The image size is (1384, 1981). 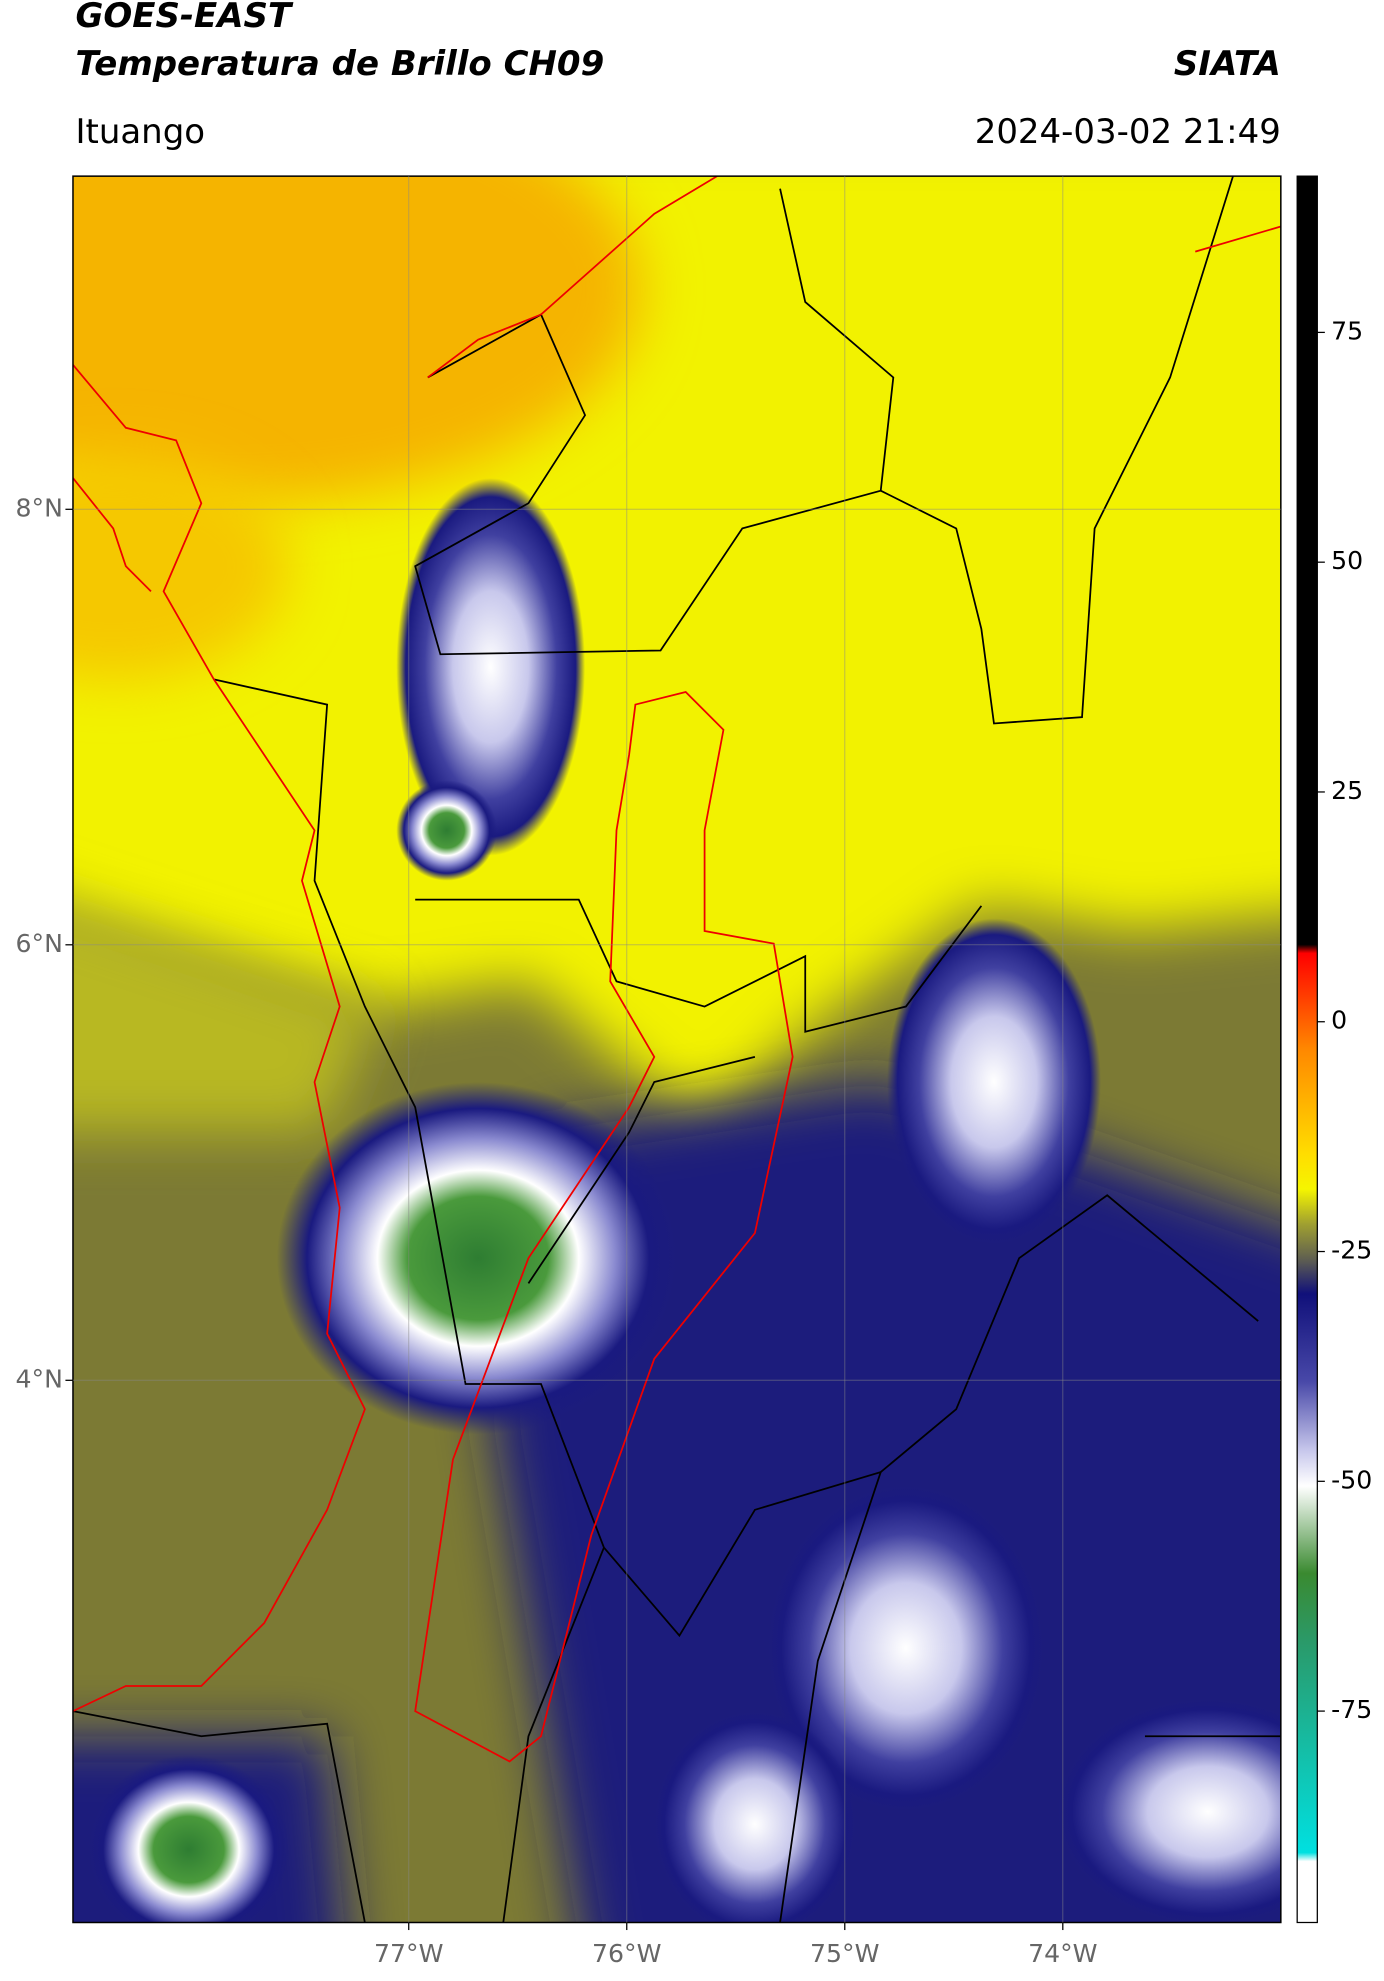 I want to click on colorbar, so click(x=1307, y=1049).